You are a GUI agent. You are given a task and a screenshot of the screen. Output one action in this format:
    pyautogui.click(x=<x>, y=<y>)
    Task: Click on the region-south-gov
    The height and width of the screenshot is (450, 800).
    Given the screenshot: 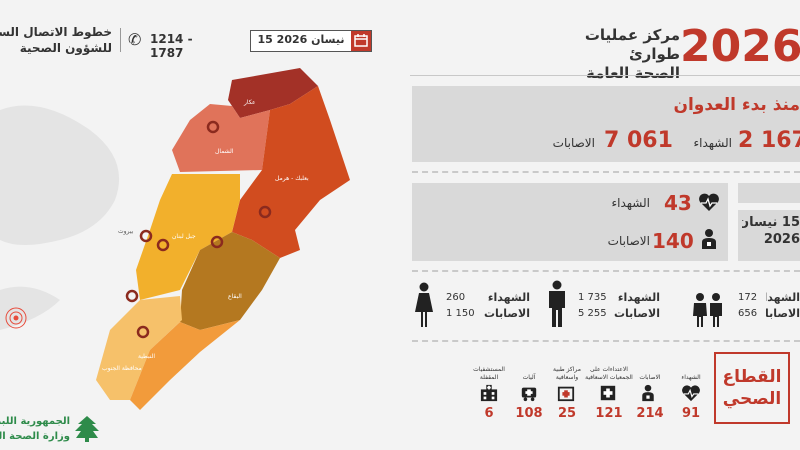 What is the action you would take?
    pyautogui.click(x=139, y=348)
    